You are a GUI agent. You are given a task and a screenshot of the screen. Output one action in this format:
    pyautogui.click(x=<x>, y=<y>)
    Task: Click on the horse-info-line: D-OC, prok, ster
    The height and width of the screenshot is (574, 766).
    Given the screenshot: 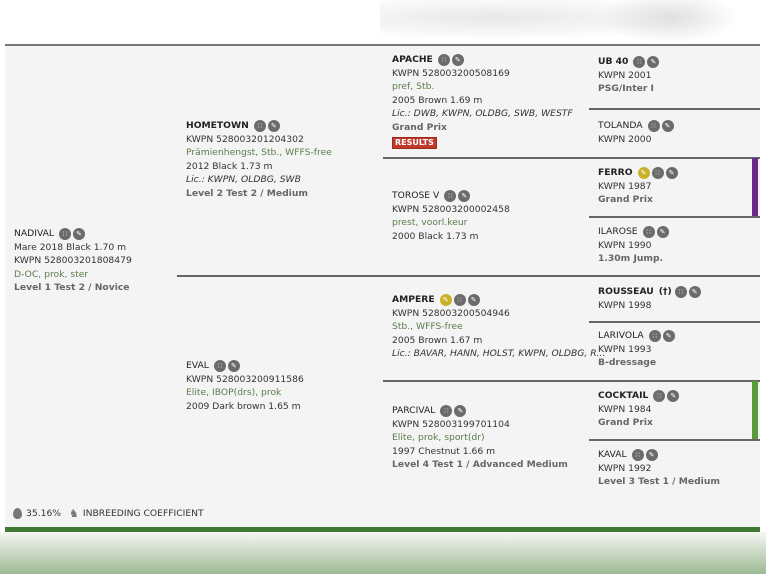 What is the action you would take?
    pyautogui.click(x=51, y=274)
    